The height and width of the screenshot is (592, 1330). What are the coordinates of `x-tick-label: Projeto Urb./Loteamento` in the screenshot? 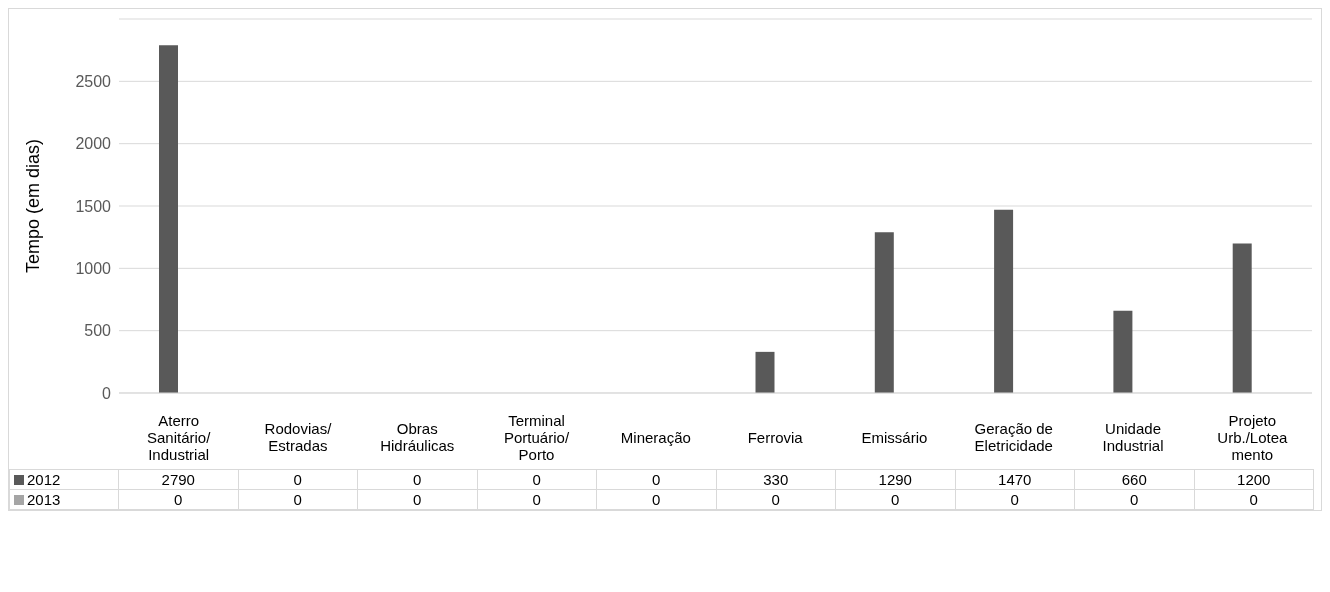 It's located at (1253, 437).